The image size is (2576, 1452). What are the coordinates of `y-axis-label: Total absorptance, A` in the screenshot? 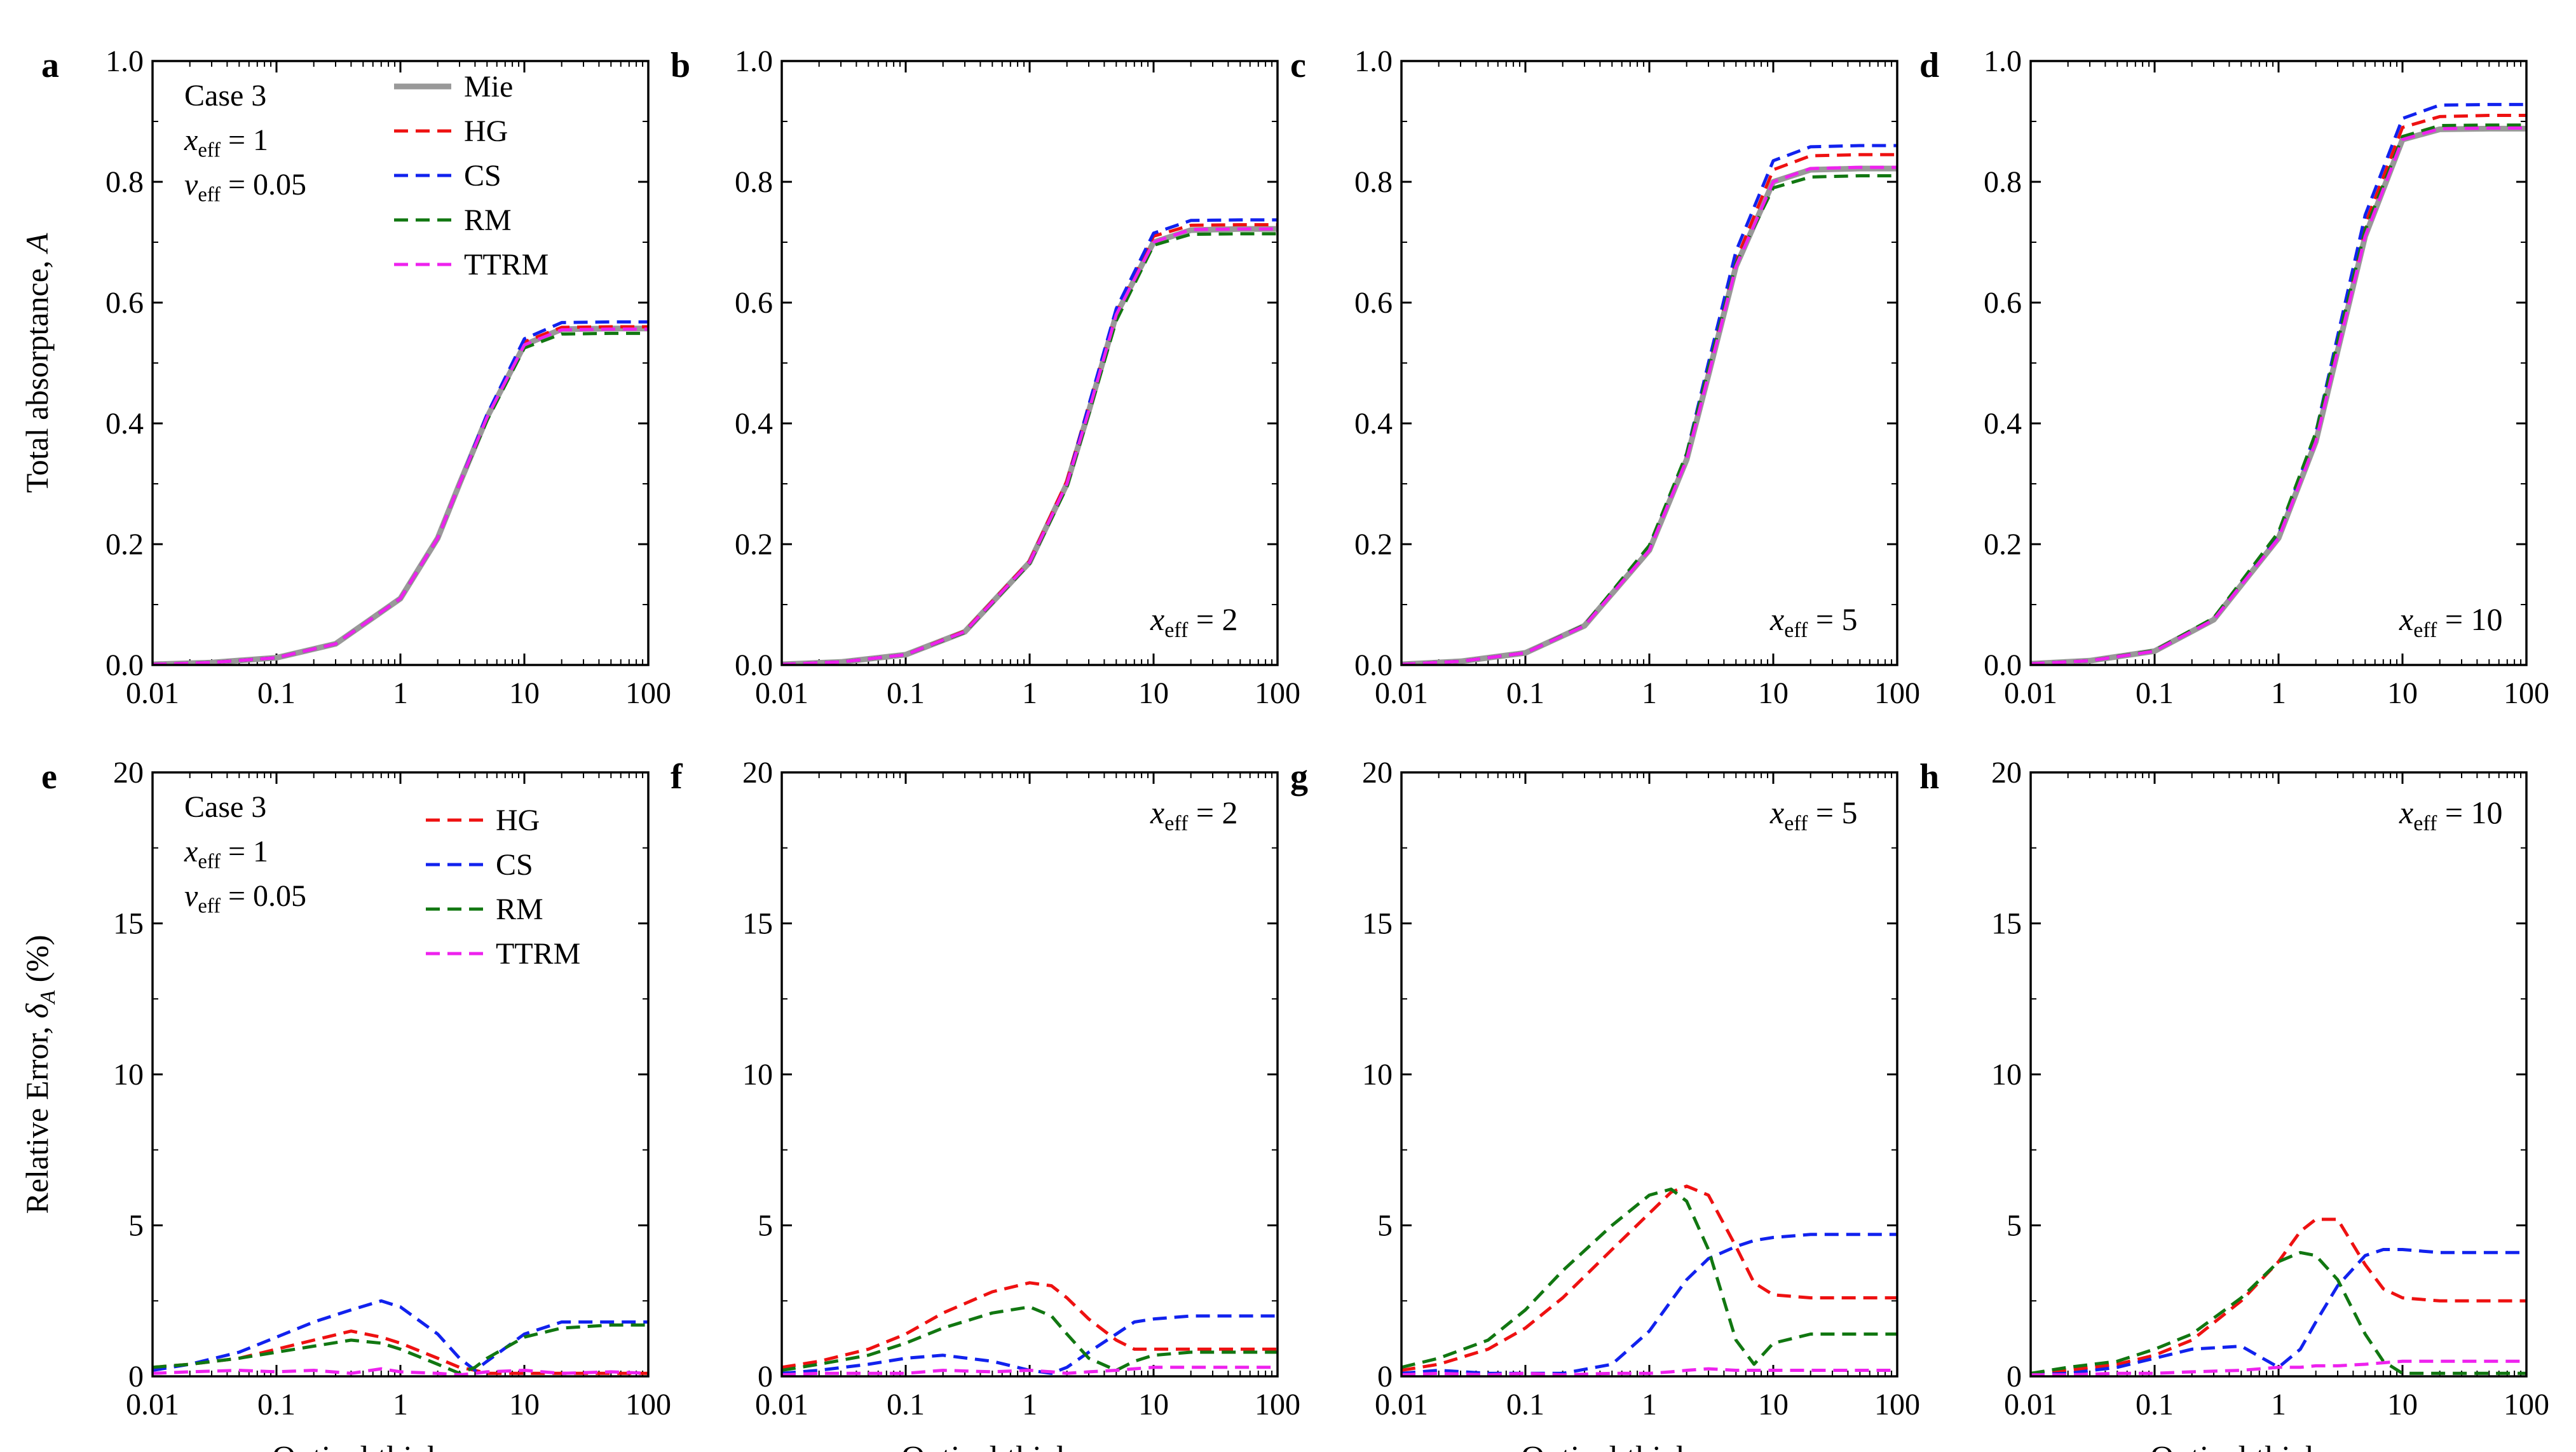 It's located at (37, 363).